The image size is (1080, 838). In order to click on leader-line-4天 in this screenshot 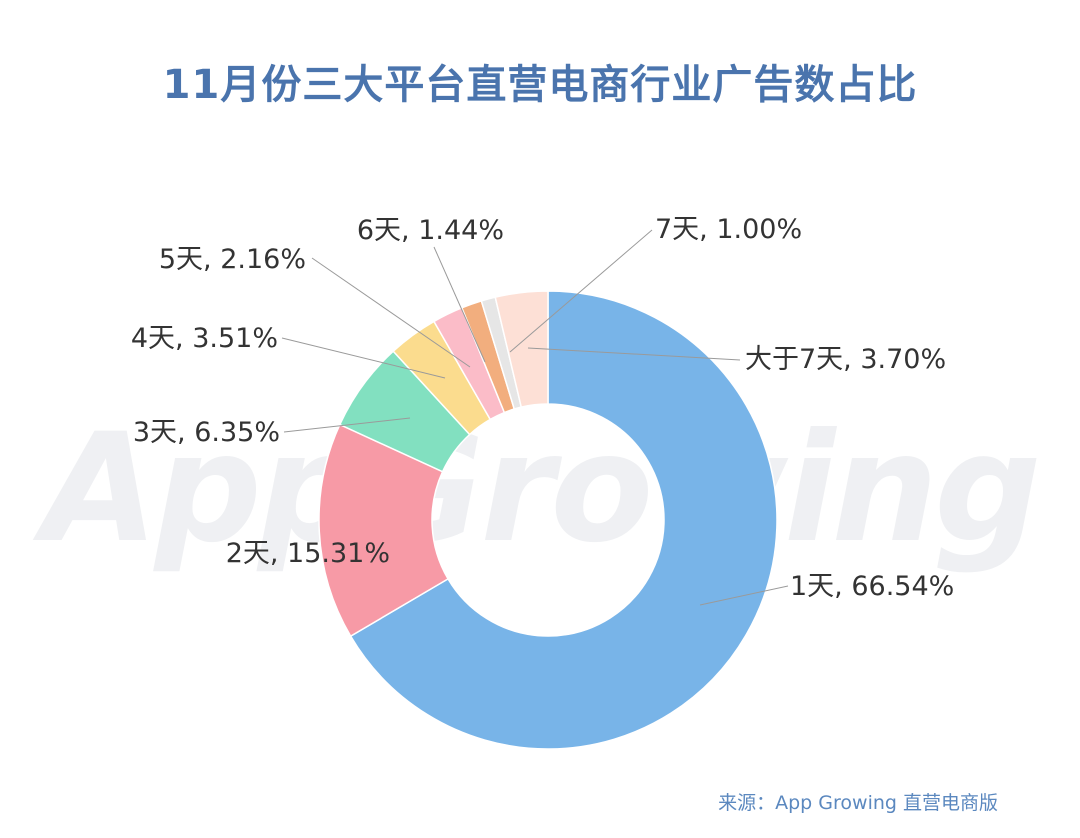, I will do `click(363, 358)`.